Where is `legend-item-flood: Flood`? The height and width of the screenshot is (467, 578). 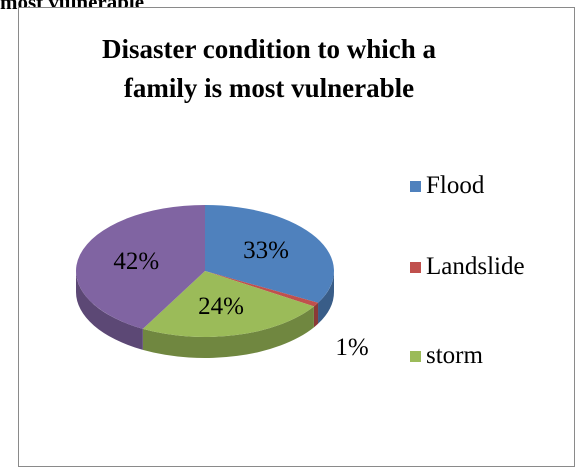
legend-item-flood: Flood is located at coordinates (447, 186).